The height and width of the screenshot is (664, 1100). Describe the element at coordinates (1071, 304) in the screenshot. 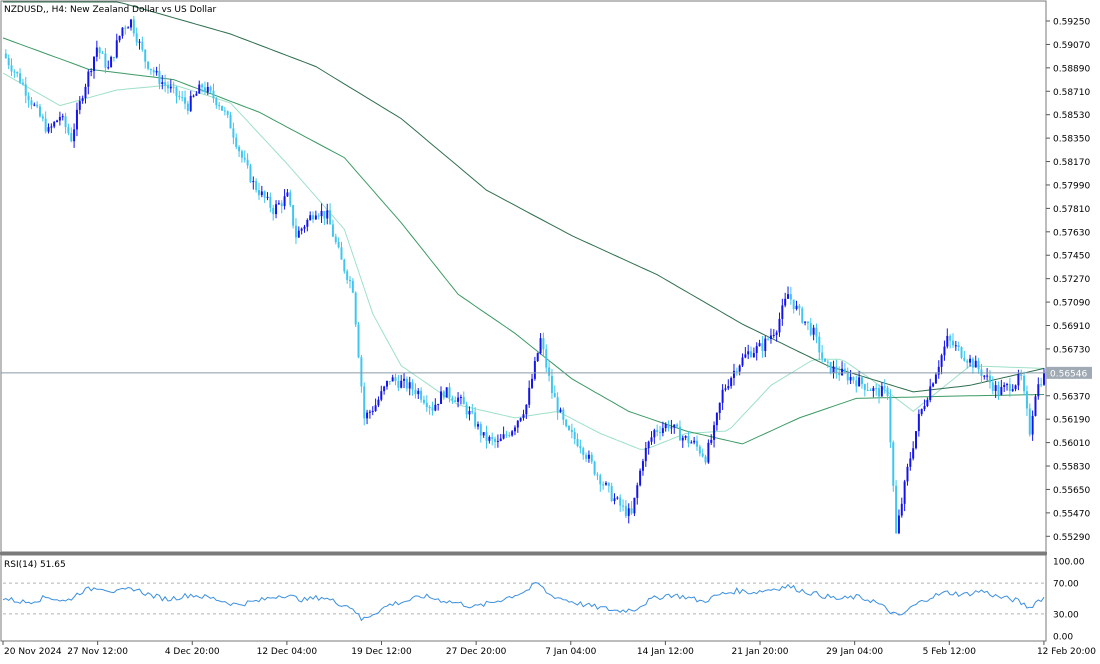

I see `price-tick-label: 0.57090` at that location.